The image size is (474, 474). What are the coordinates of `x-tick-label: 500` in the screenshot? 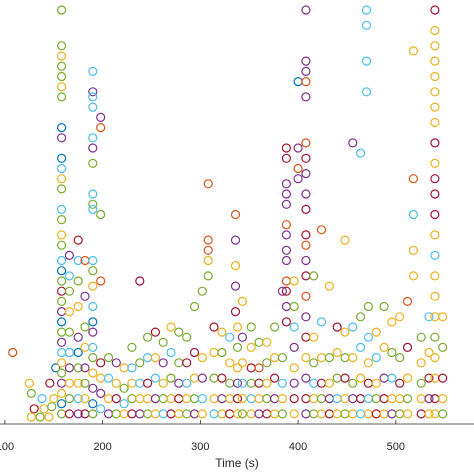 It's located at (396, 447).